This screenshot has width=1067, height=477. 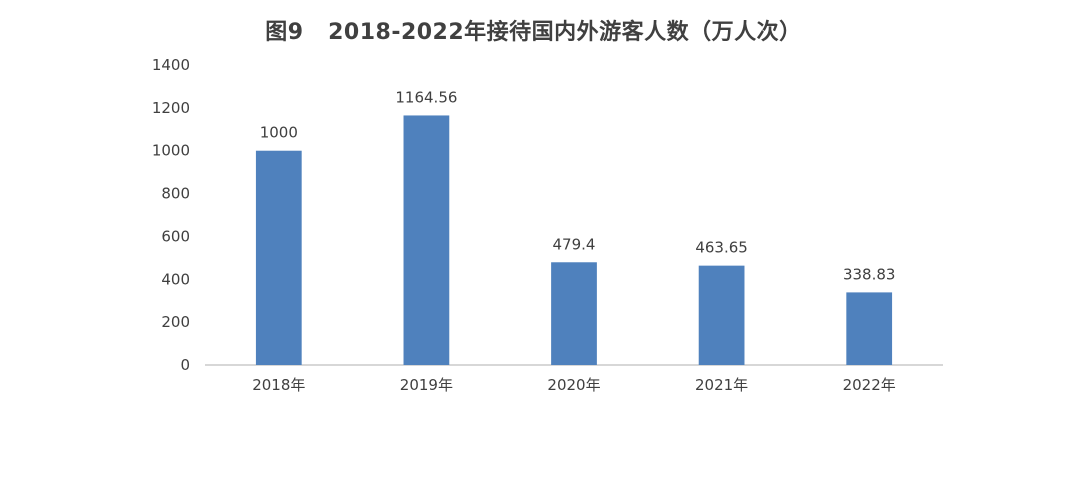 I want to click on y-tick-label: 200, so click(x=175, y=322).